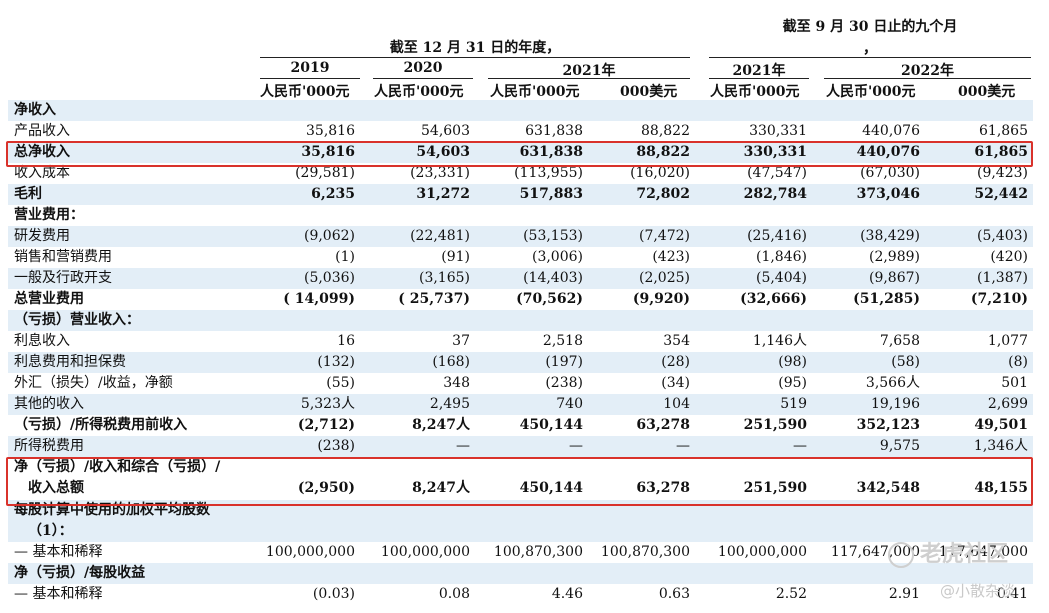  I want to click on value-cell: 9,575, so click(899, 446).